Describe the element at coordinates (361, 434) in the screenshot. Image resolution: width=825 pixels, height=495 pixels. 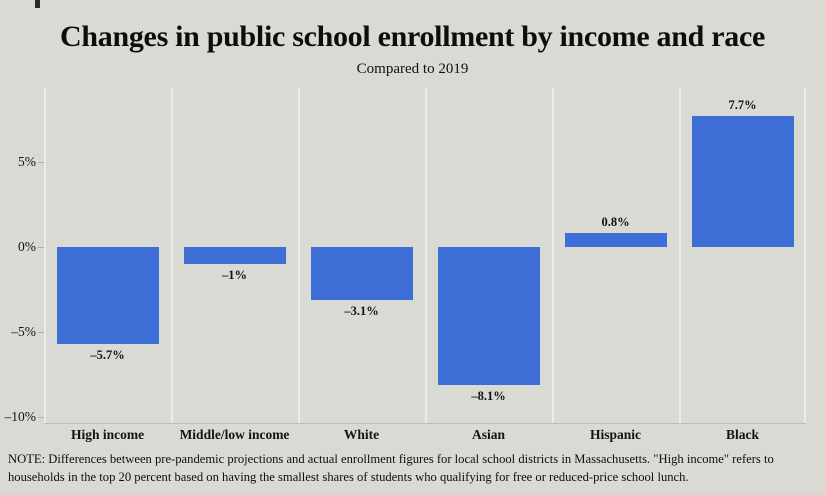
I see `category-label: White` at that location.